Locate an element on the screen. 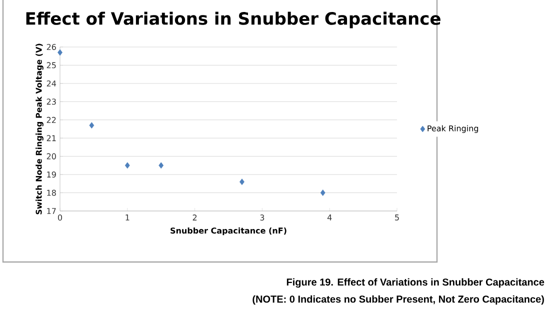 Image resolution: width=554 pixels, height=320 pixels. y-tick-label: 26 is located at coordinates (51, 47).